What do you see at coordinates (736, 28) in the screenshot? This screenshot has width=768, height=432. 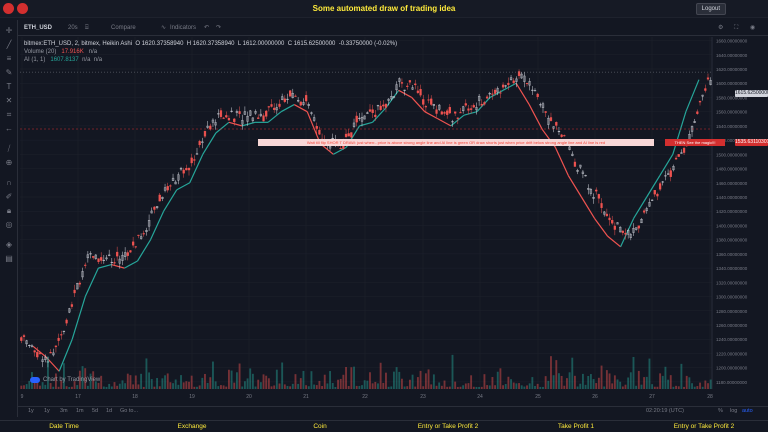 I see `fullscreen-icon: ⛶` at bounding box center [736, 28].